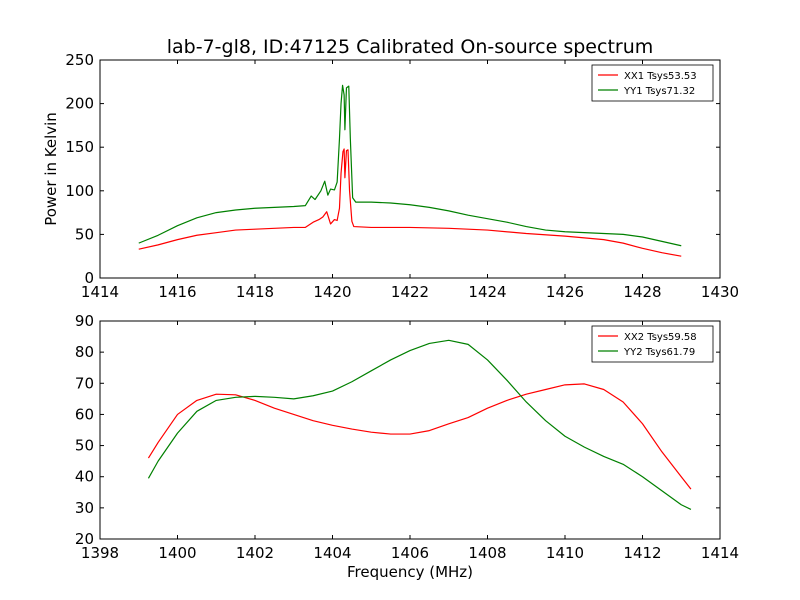 The width and height of the screenshot is (800, 600). What do you see at coordinates (79, 191) in the screenshot?
I see `y-tick-label: 100` at bounding box center [79, 191].